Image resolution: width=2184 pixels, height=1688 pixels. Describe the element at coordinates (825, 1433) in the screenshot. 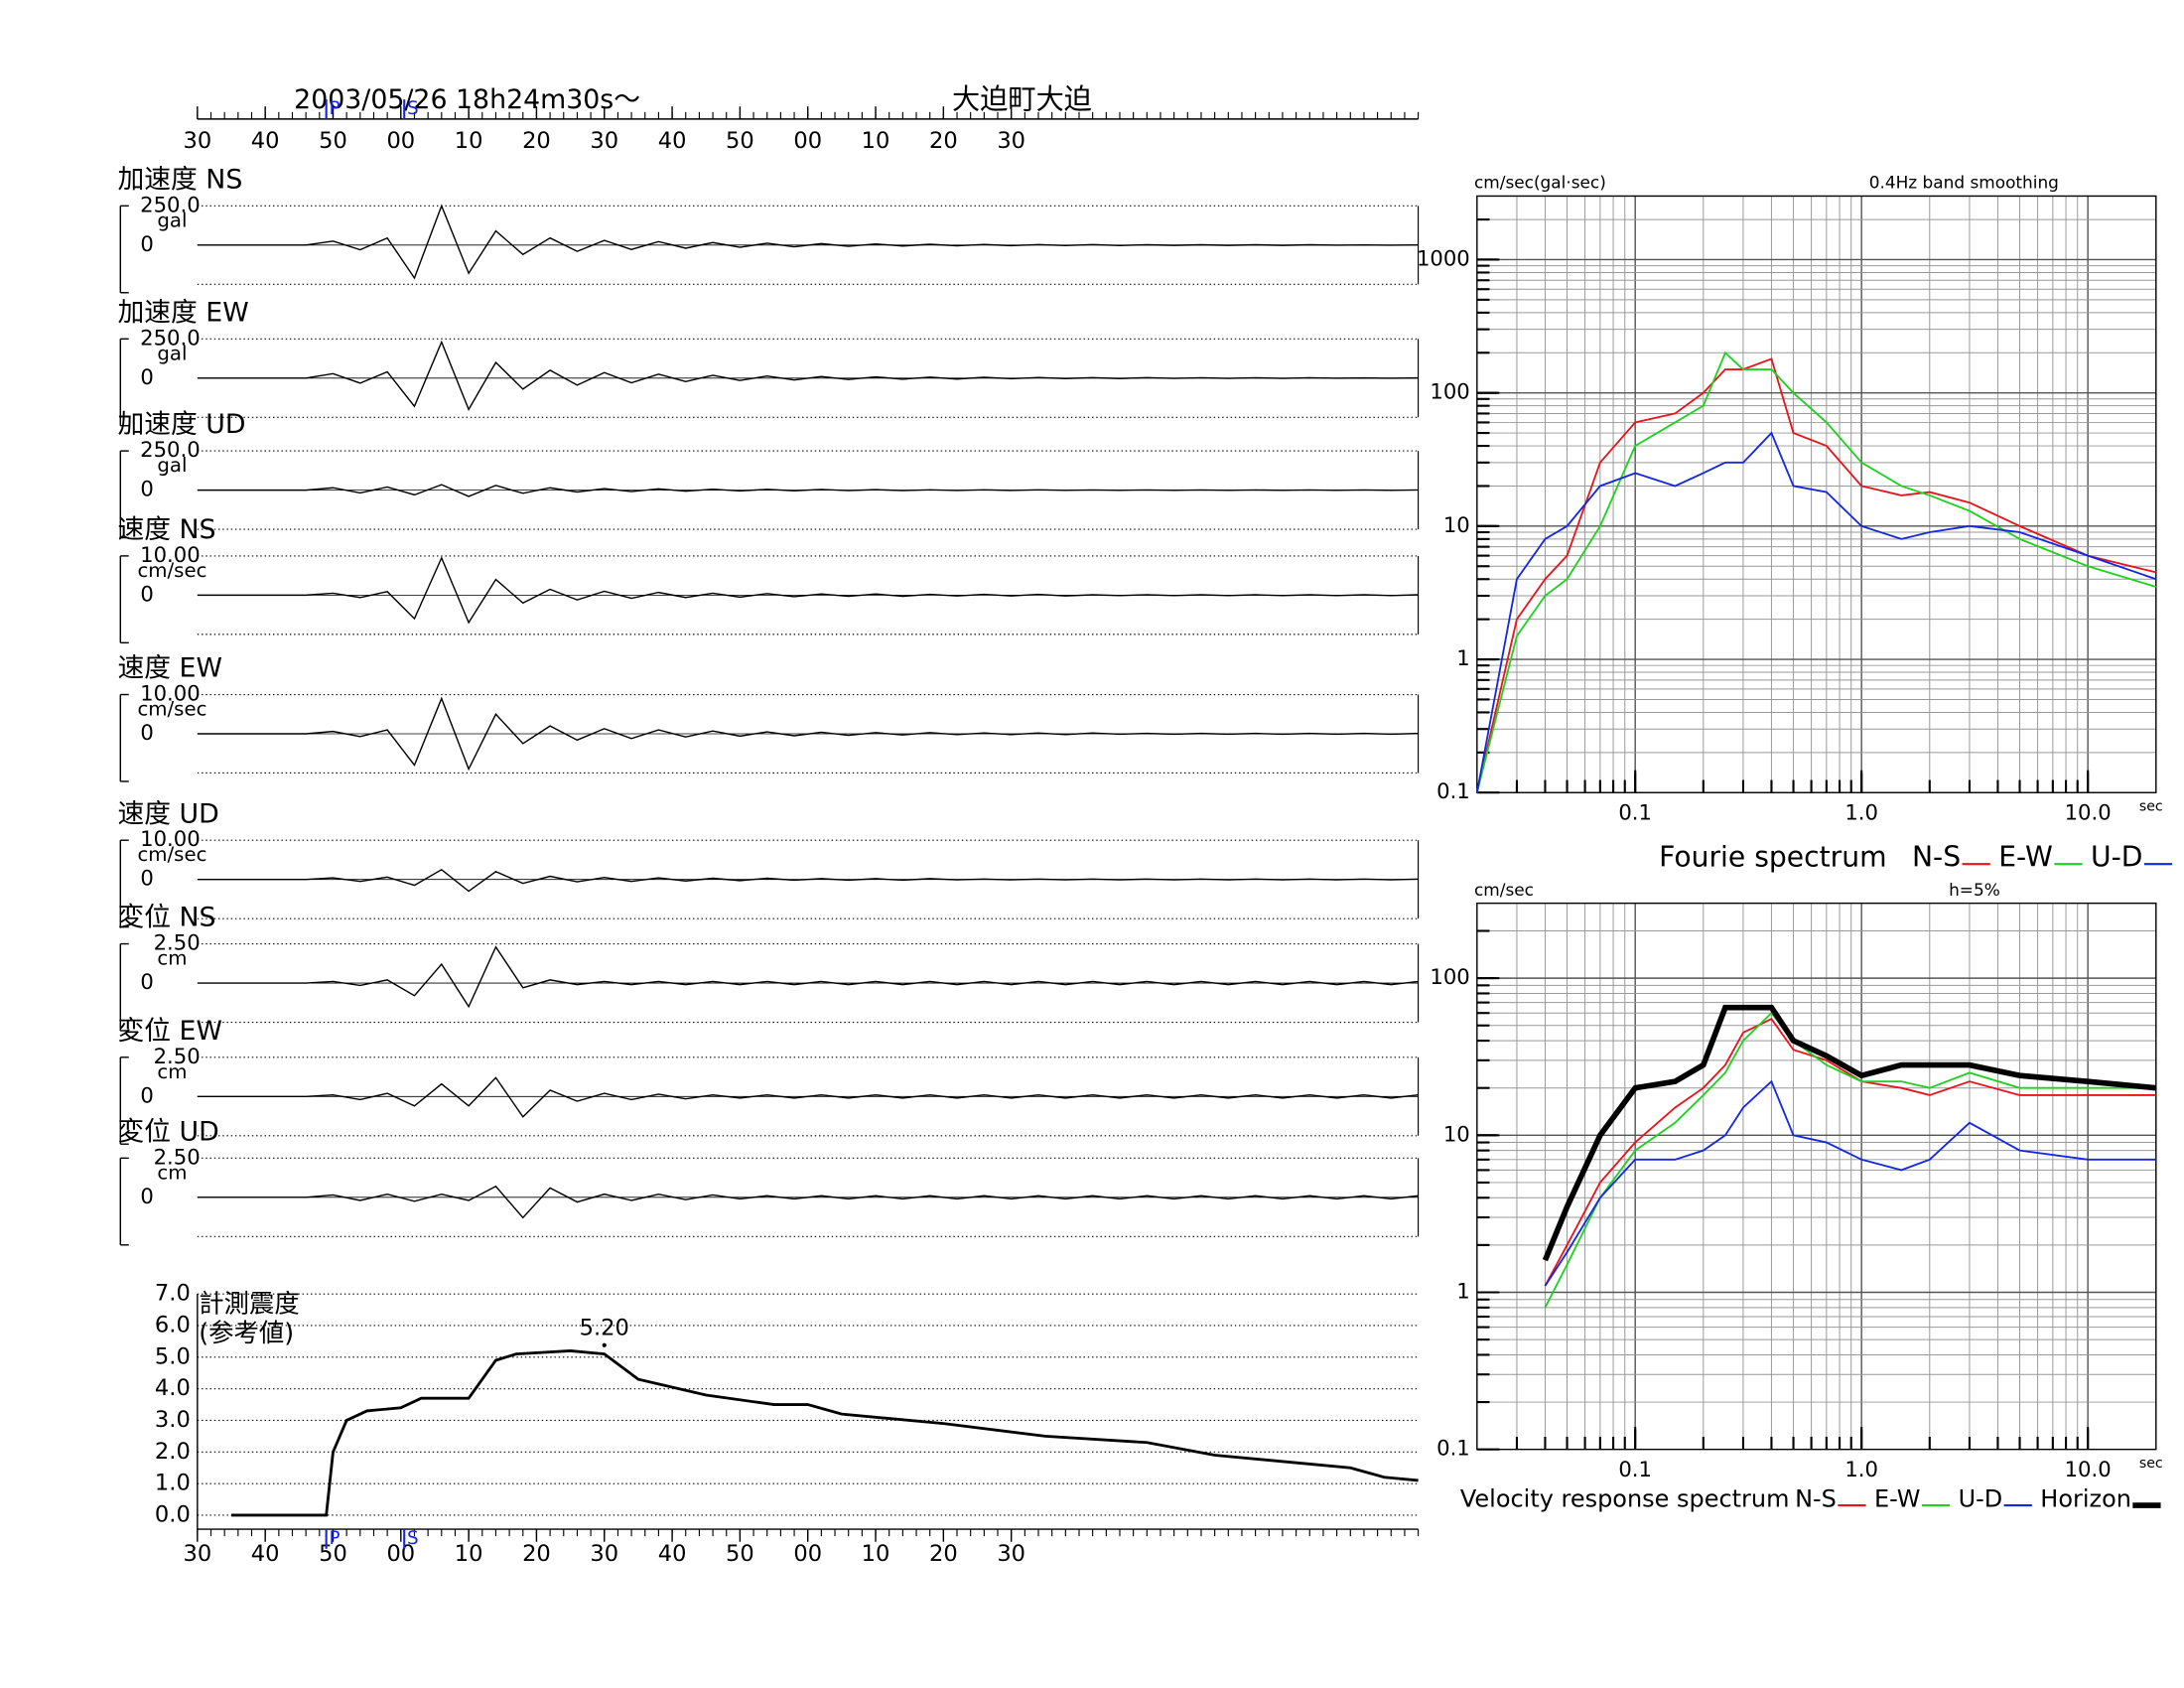

I see `intensity-line` at that location.